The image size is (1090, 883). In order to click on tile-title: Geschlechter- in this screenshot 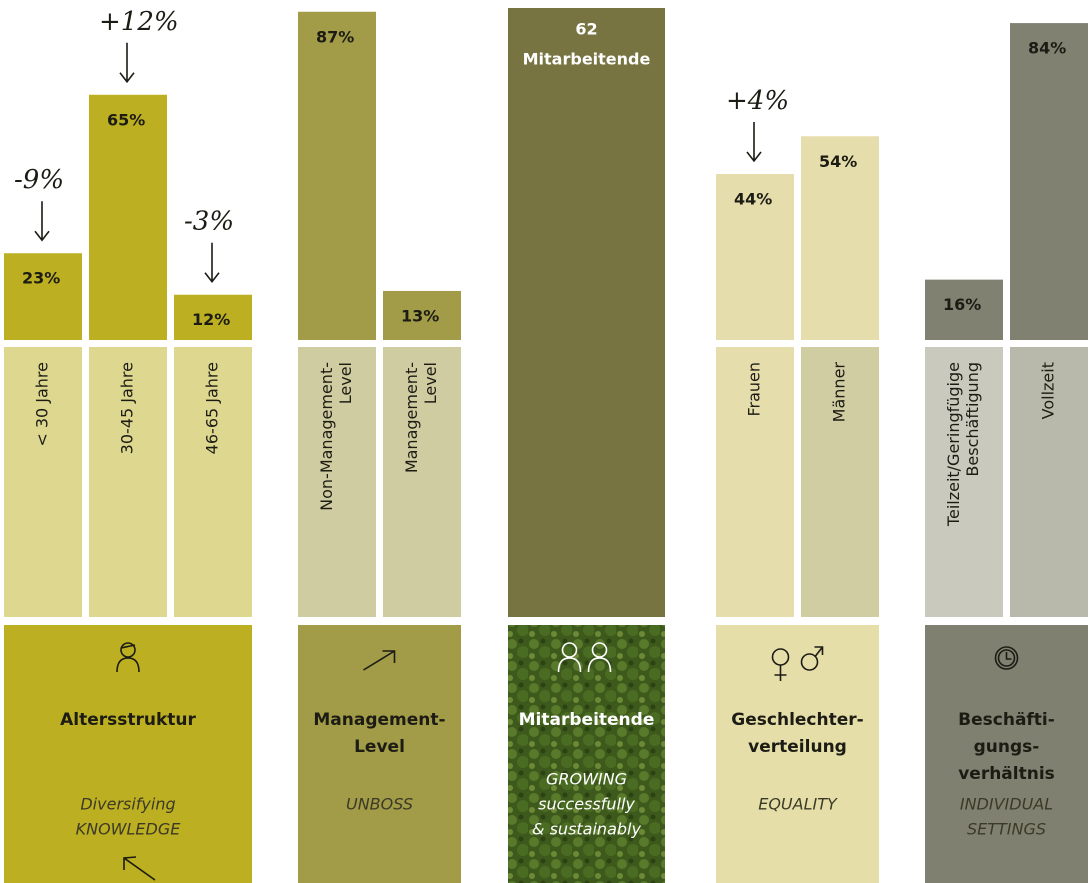, I will do `click(797, 720)`.